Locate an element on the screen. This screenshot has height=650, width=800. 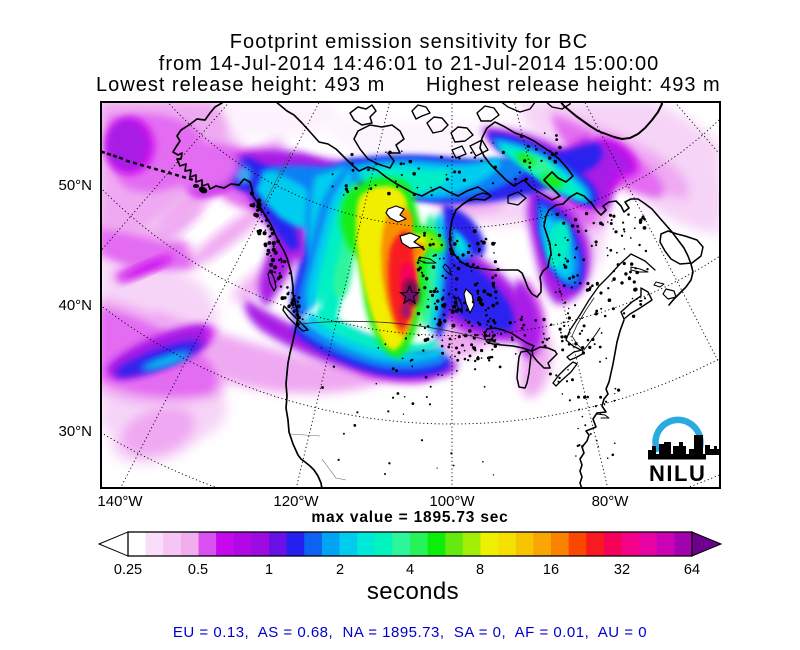
svg-text: NILU is located at coordinates (677, 473).